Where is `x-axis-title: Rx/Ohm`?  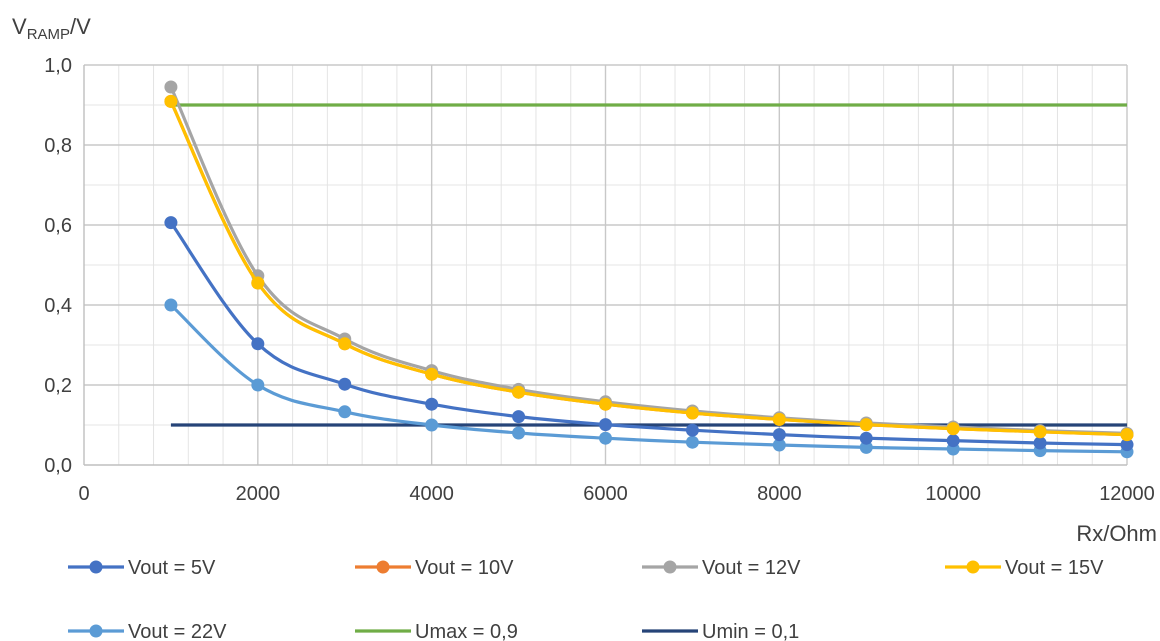 x-axis-title: Rx/Ohm is located at coordinates (1116, 533).